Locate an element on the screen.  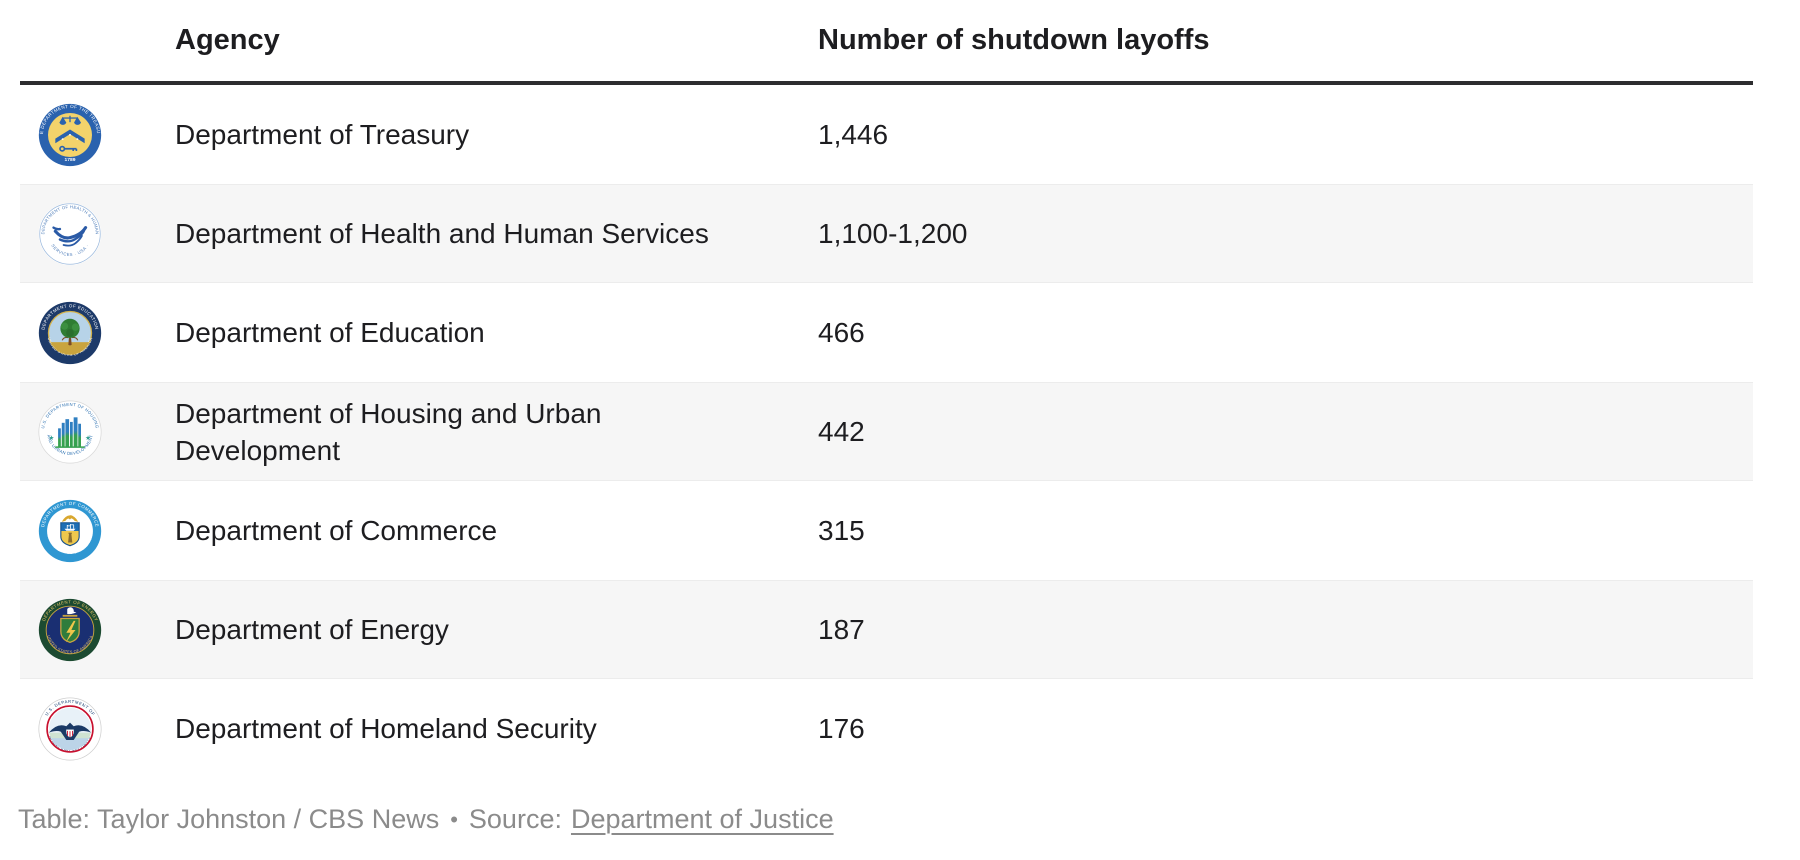
source-label: Source: is located at coordinates (515, 819).